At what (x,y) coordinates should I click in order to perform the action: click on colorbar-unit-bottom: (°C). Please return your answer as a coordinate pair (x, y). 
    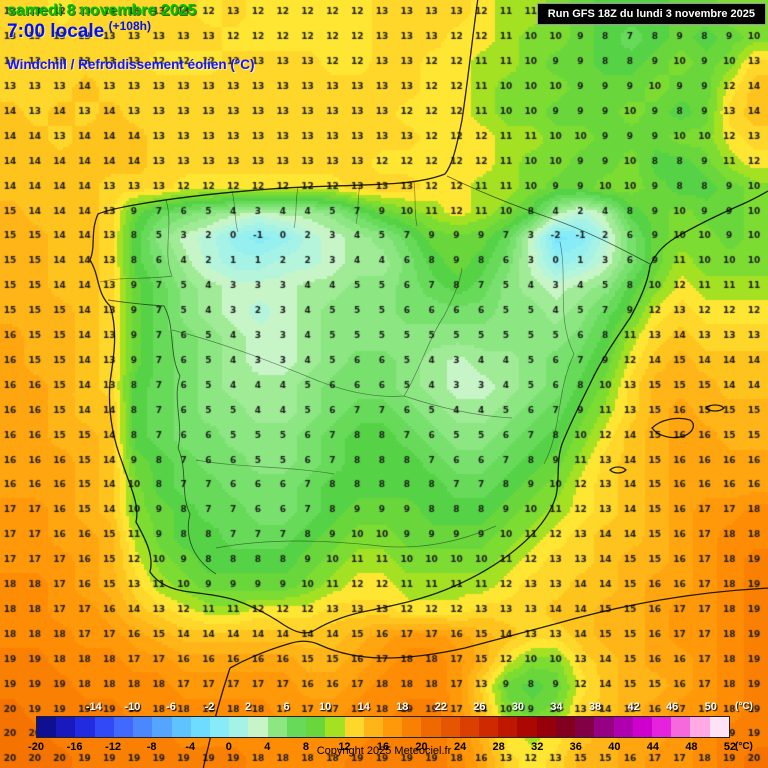
    Looking at the image, I should click on (744, 746).